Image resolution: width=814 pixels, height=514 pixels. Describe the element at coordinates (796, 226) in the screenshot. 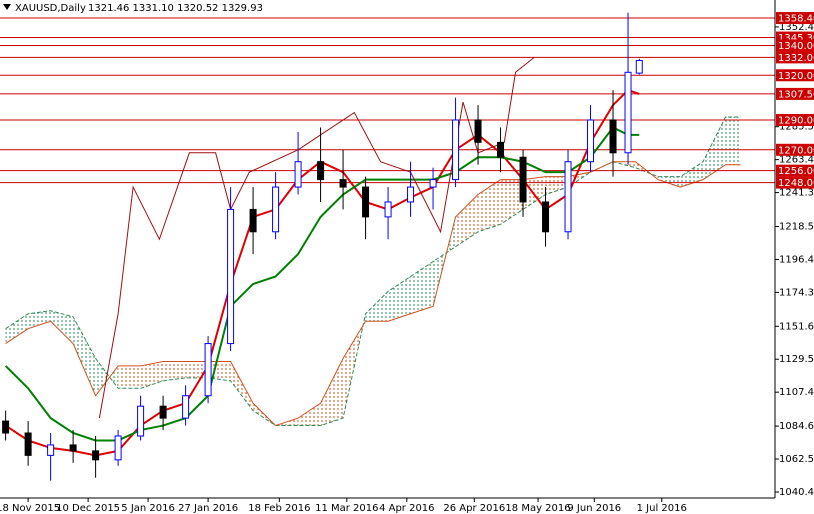

I see `y-tick-label: 1218.55` at that location.